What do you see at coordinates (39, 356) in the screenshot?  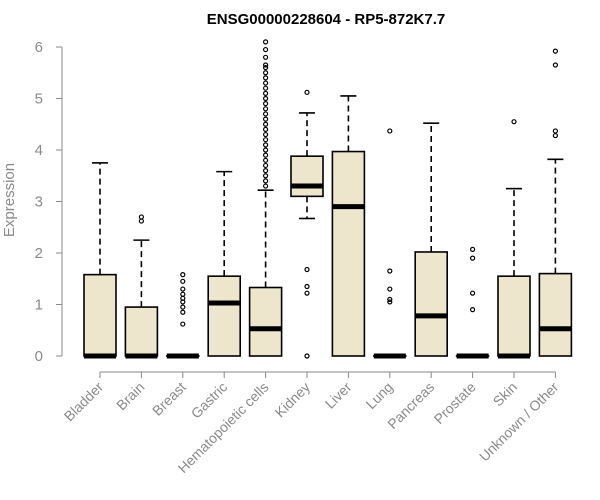 I see `y-tick-label: 0` at bounding box center [39, 356].